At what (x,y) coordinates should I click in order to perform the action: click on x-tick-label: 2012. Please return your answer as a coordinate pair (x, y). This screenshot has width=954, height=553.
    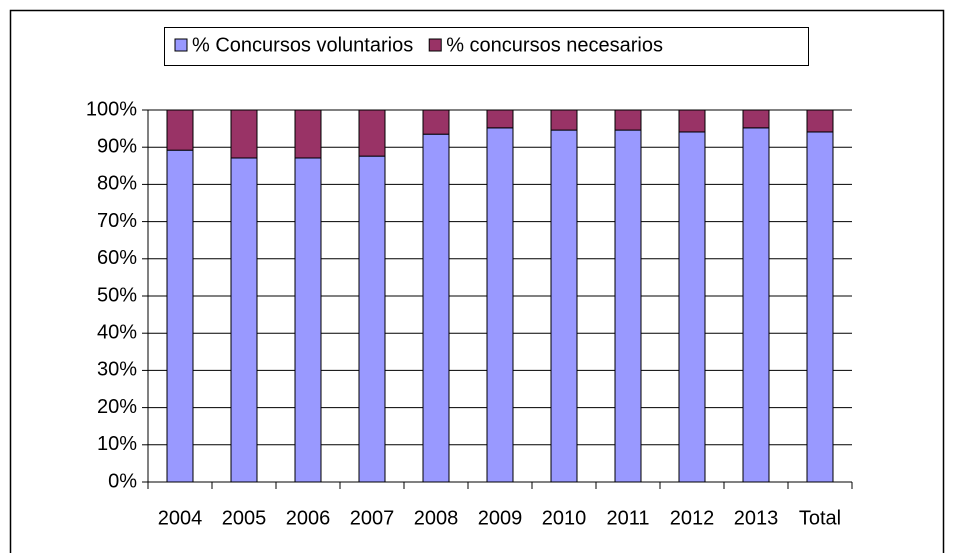
    Looking at the image, I should click on (692, 518).